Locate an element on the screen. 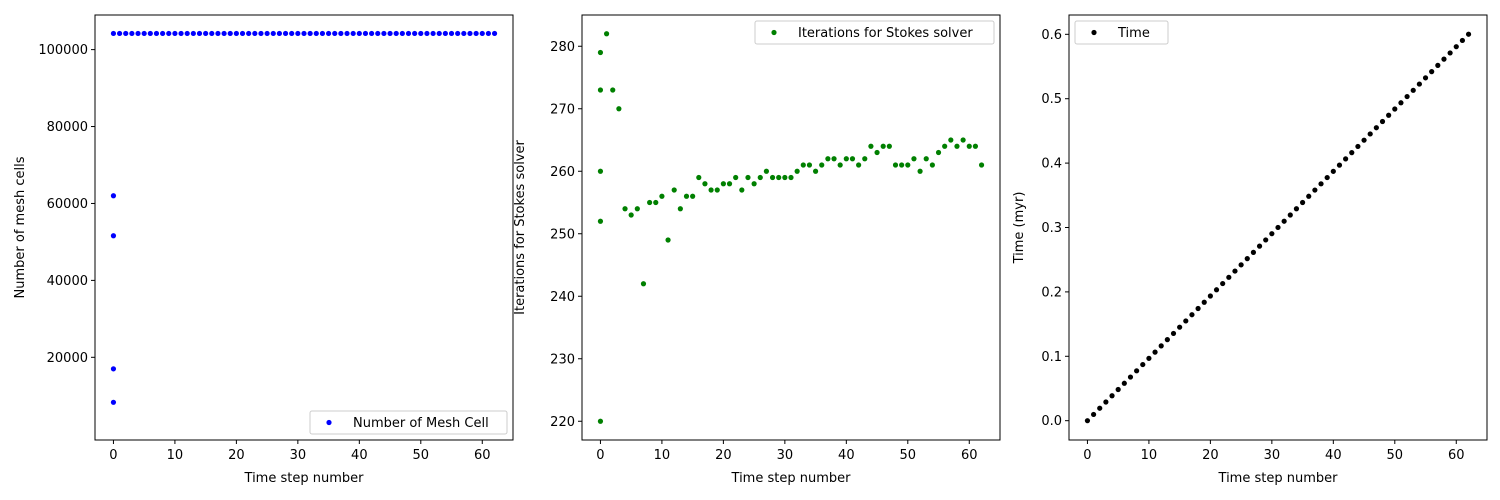  legend: Iterations for Stokes solver is located at coordinates (874, 32).